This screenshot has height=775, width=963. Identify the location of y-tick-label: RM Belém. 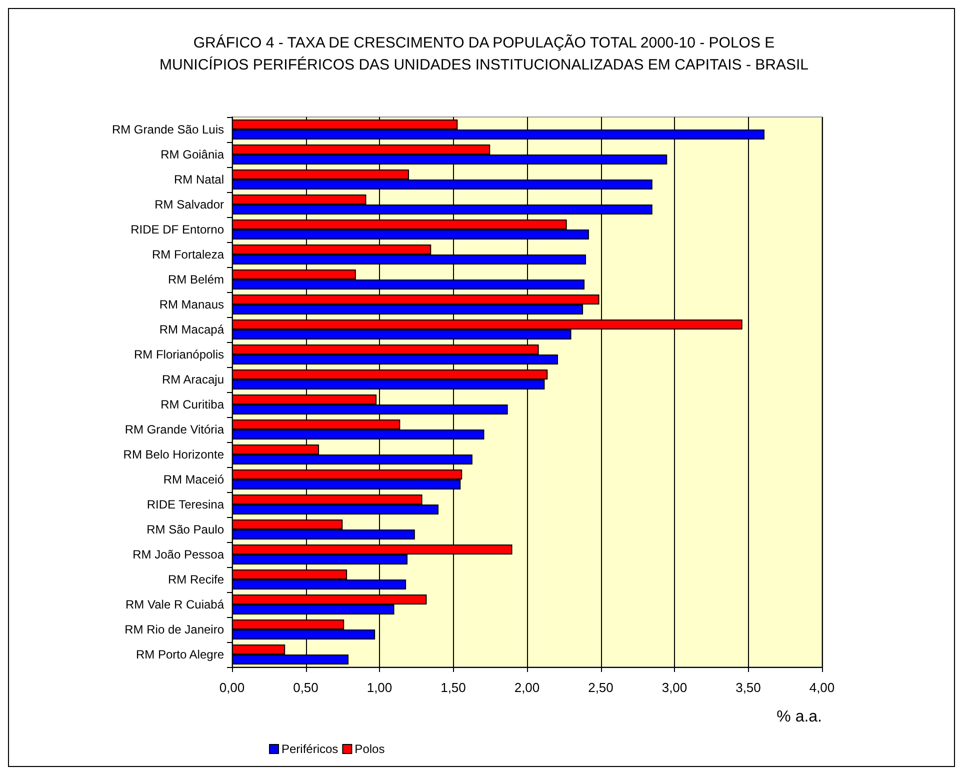
(196, 279).